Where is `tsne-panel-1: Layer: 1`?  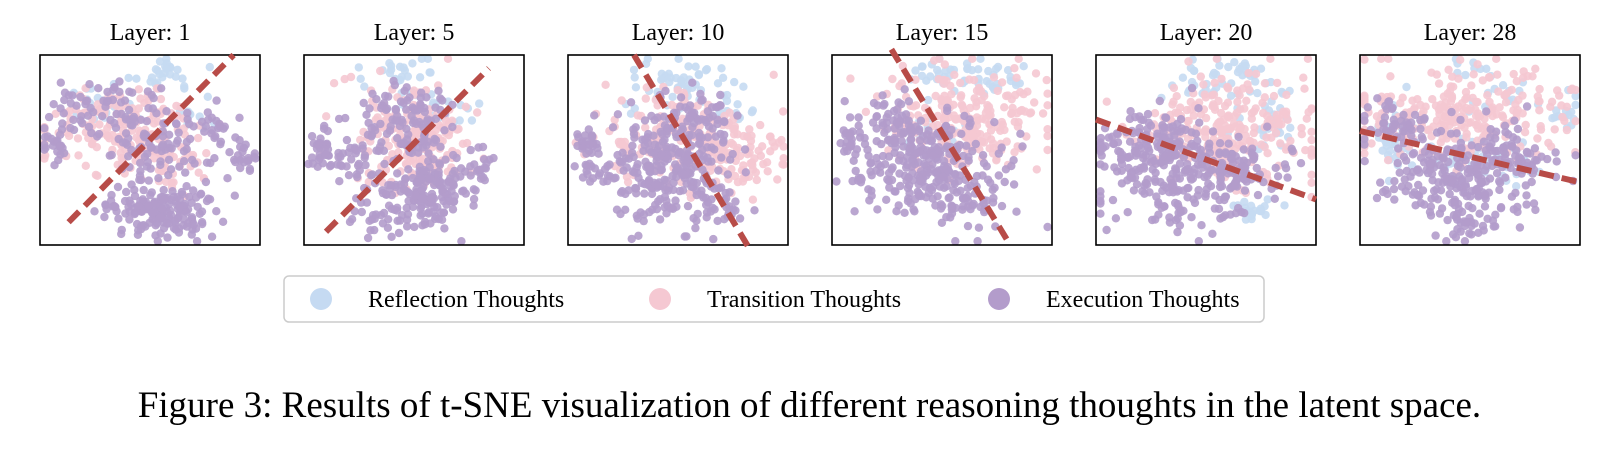
tsne-panel-1: Layer: 1 is located at coordinates (150, 133).